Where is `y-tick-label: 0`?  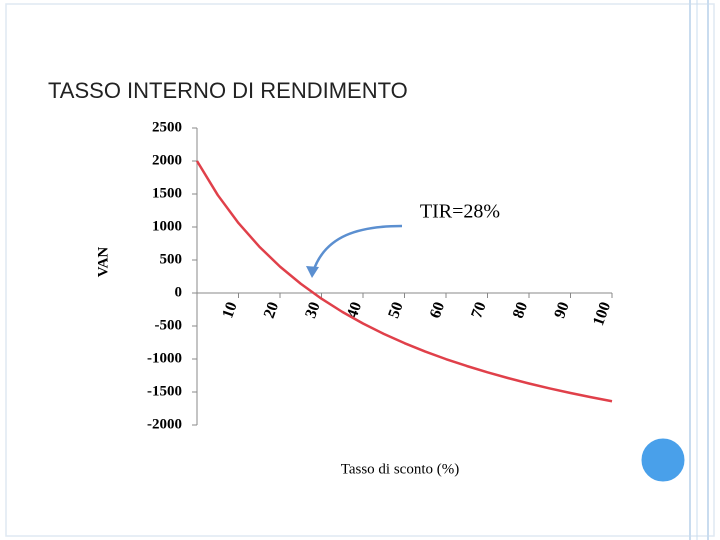
y-tick-label: 0 is located at coordinates (179, 292).